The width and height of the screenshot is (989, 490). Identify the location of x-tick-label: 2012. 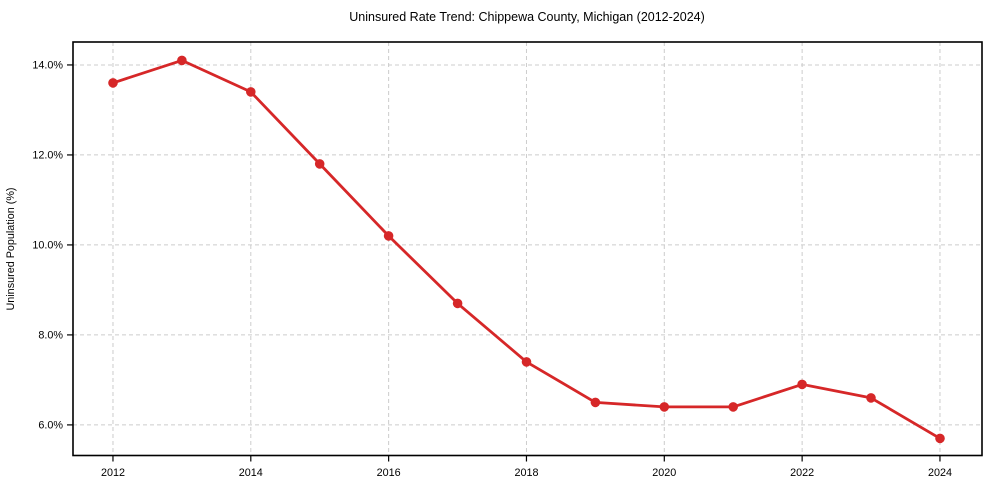
(113, 473).